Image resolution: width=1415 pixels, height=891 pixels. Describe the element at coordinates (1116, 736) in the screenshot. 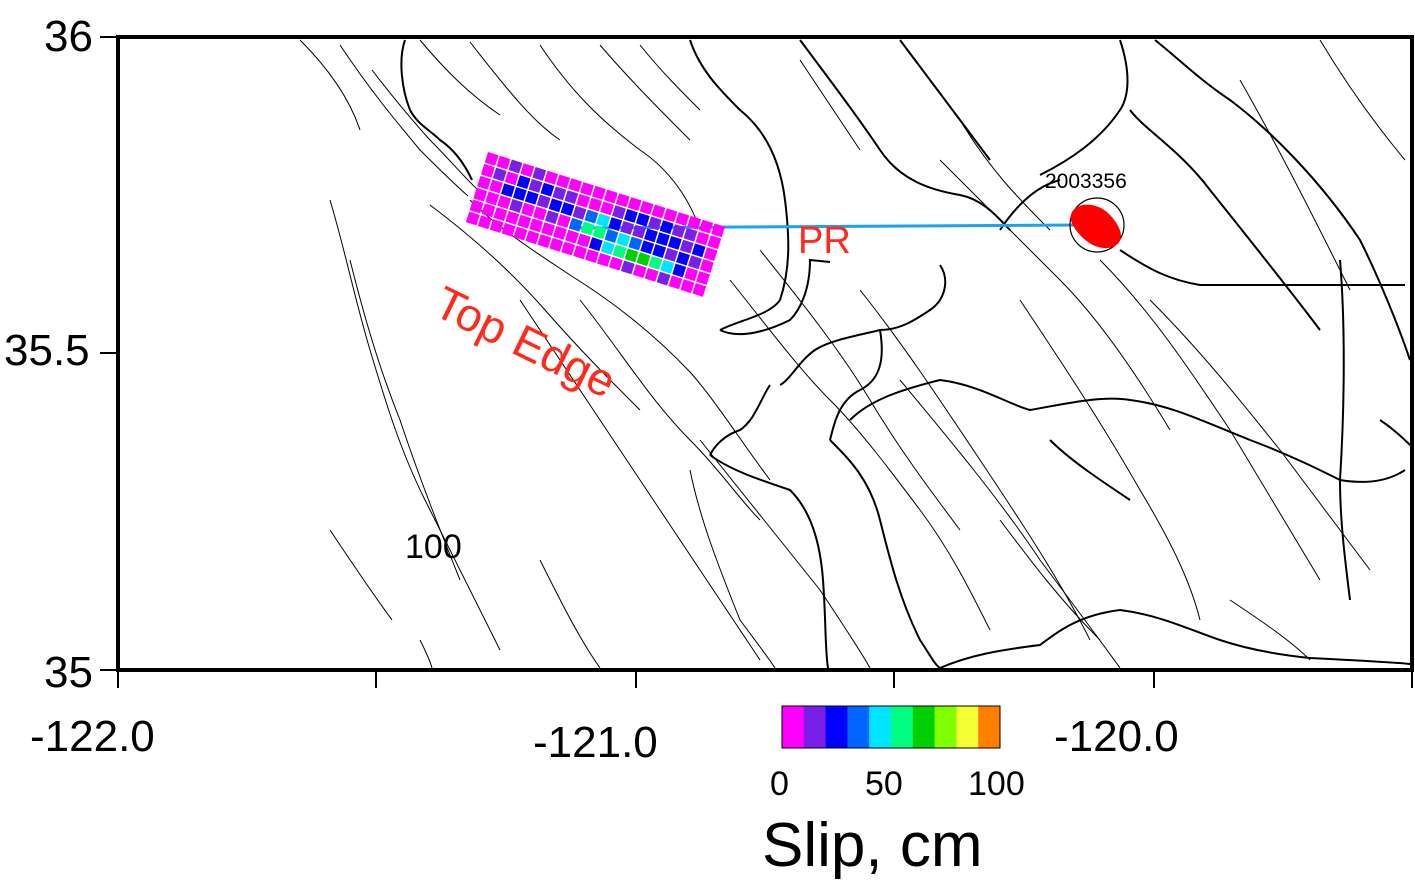

I see `x-tick-minus-120: -120.0` at that location.